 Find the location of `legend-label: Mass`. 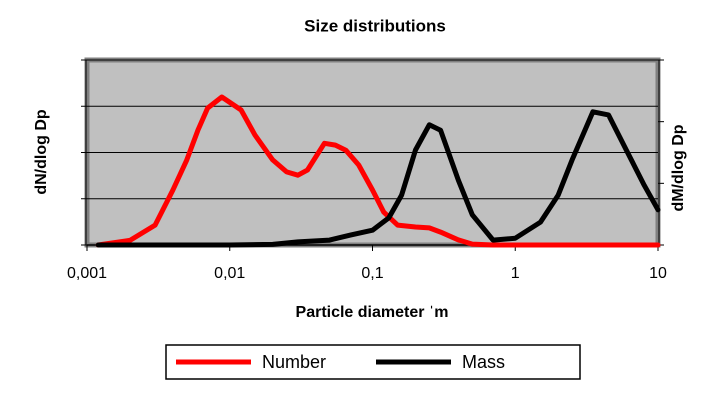

legend-label: Mass is located at coordinates (483, 362).